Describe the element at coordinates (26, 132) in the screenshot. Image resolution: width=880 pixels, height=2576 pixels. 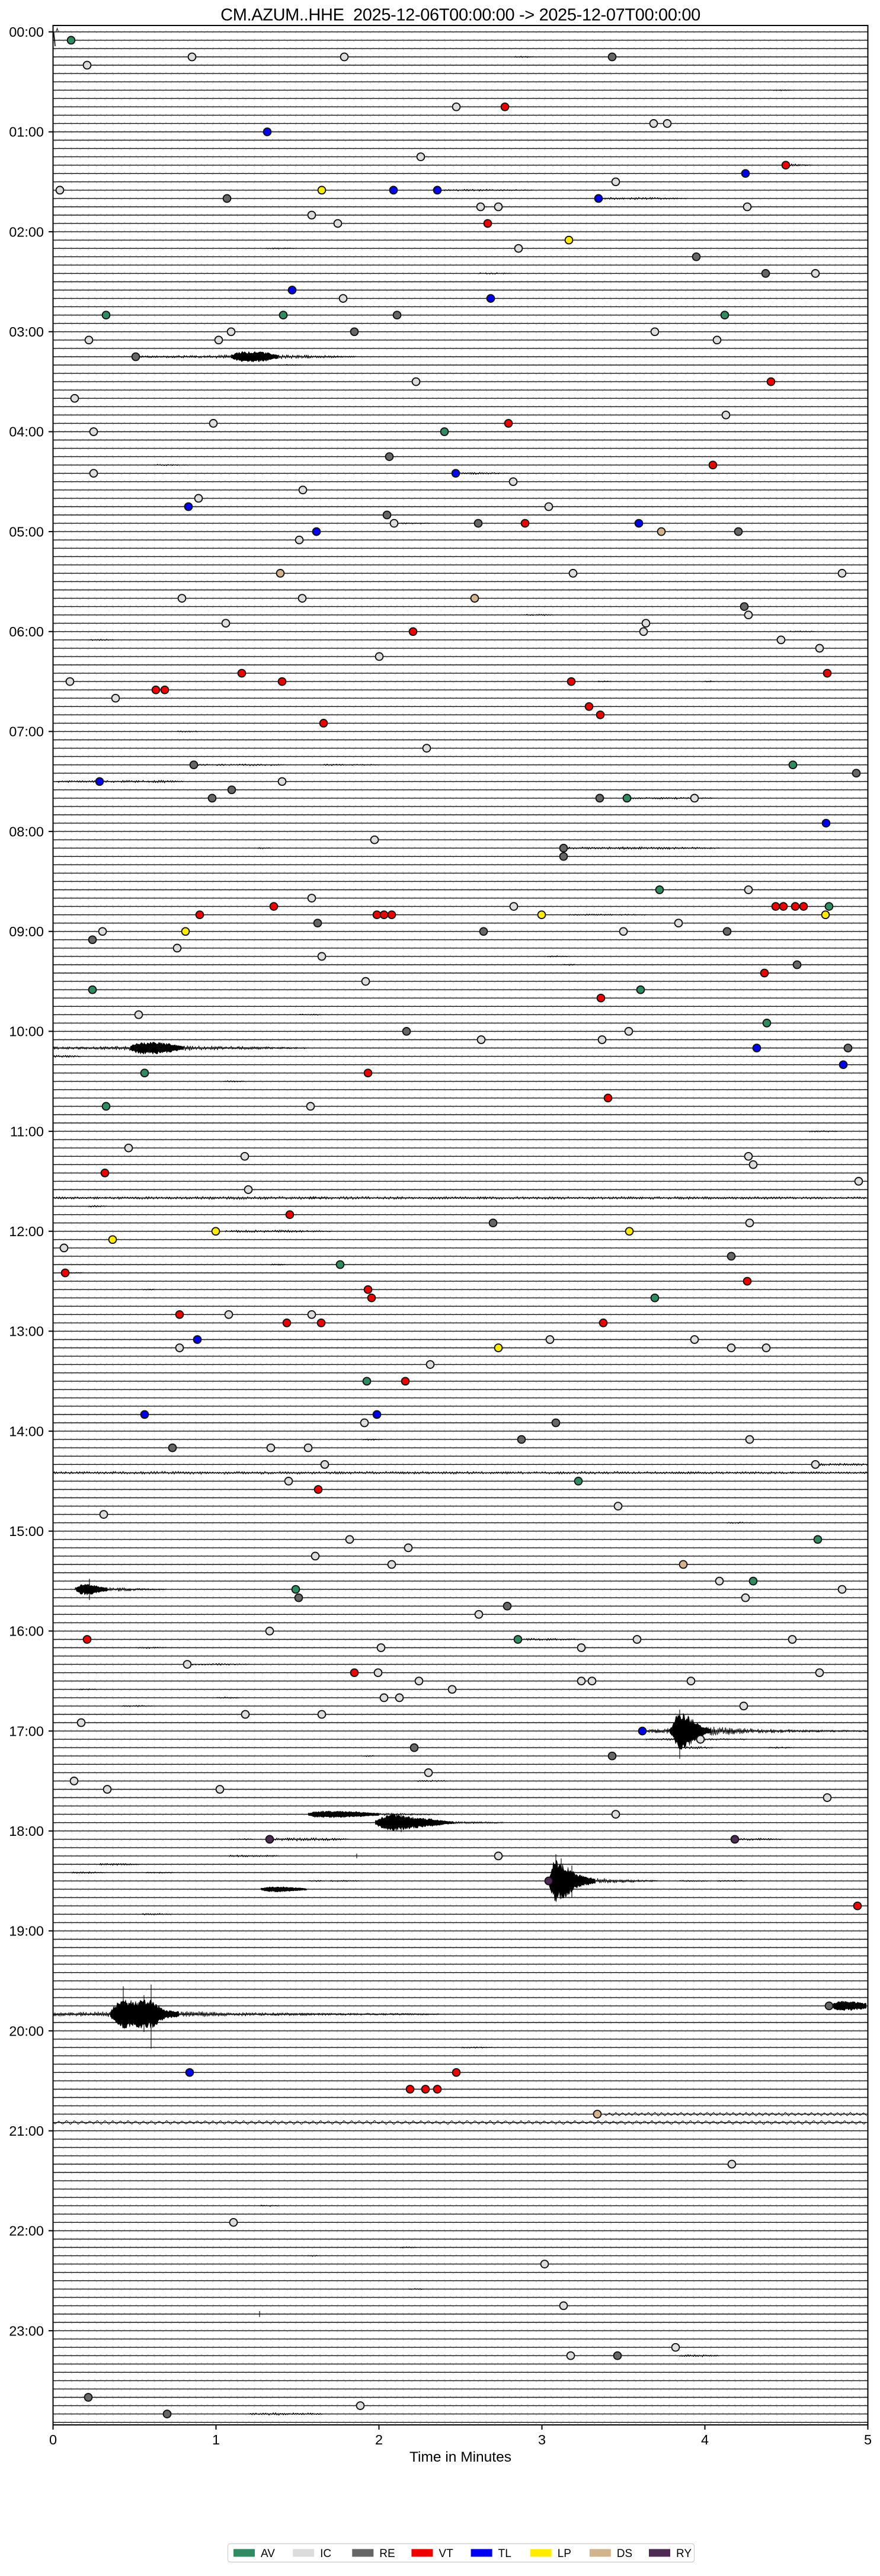
I see `svg-text: 01:00` at that location.